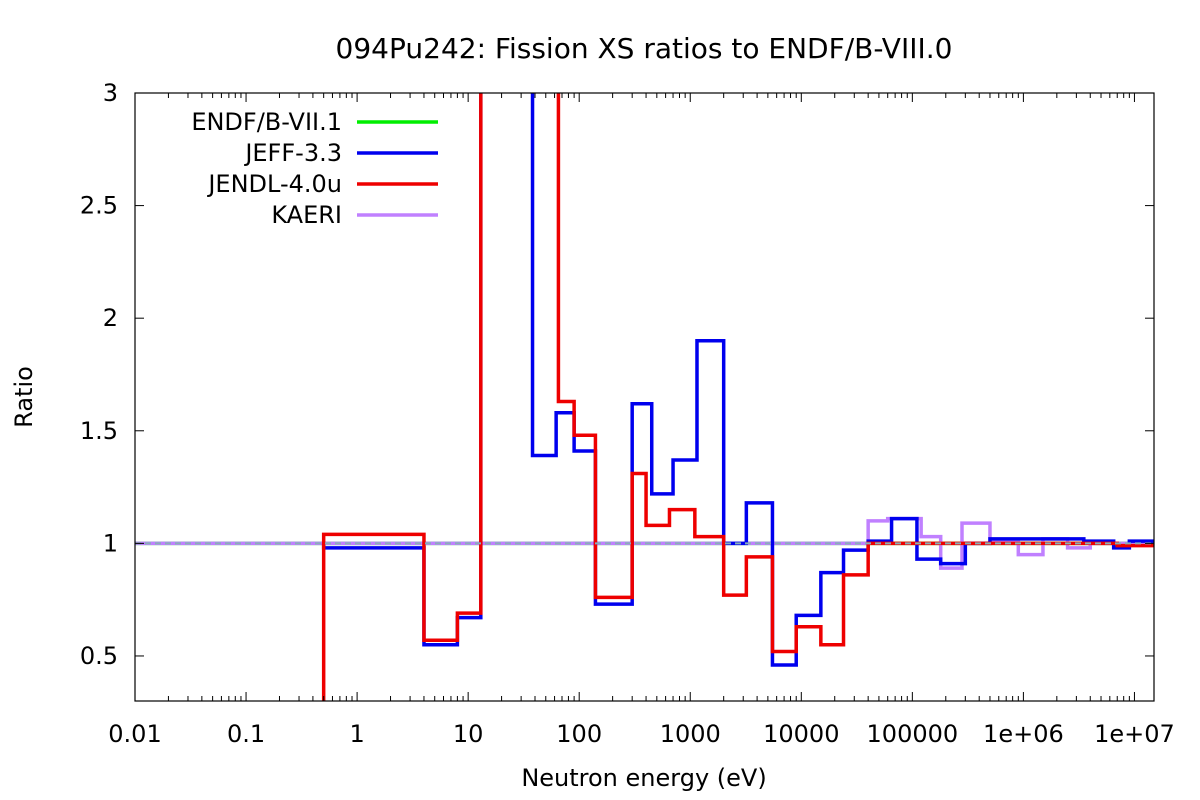 The width and height of the screenshot is (1200, 800). What do you see at coordinates (643, 778) in the screenshot?
I see `x-axis-label: Neutron energy (eV)` at bounding box center [643, 778].